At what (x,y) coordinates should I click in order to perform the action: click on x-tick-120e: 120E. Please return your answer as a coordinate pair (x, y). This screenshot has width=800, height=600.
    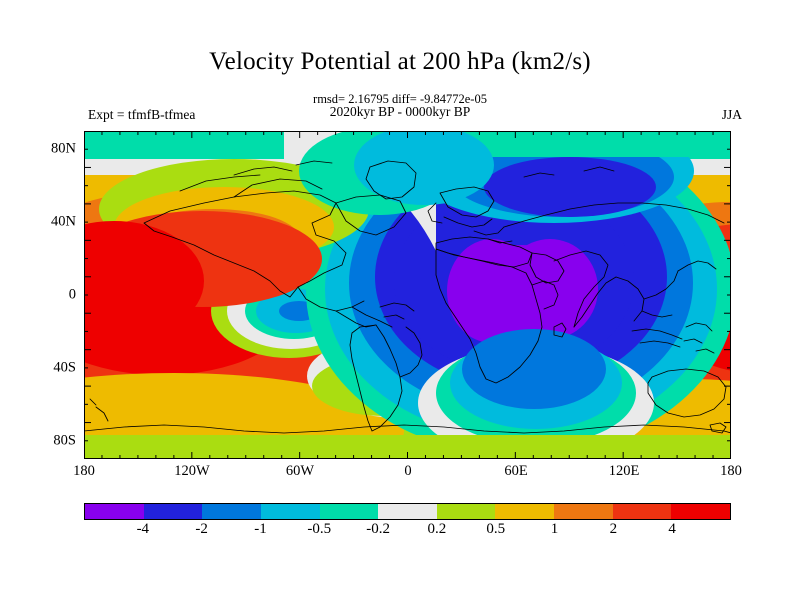
    Looking at the image, I should click on (624, 471).